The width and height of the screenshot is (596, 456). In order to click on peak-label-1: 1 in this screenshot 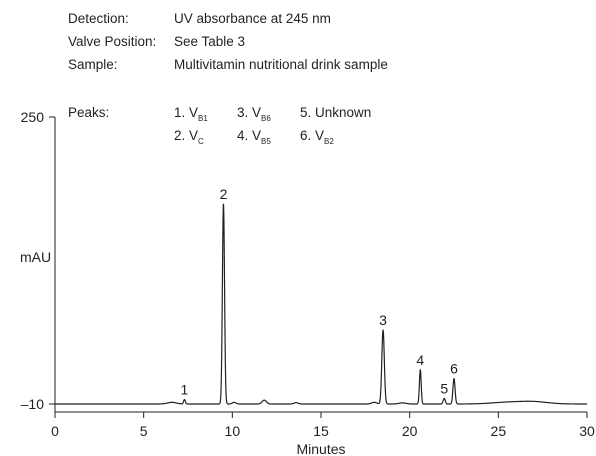, I will do `click(185, 390)`.